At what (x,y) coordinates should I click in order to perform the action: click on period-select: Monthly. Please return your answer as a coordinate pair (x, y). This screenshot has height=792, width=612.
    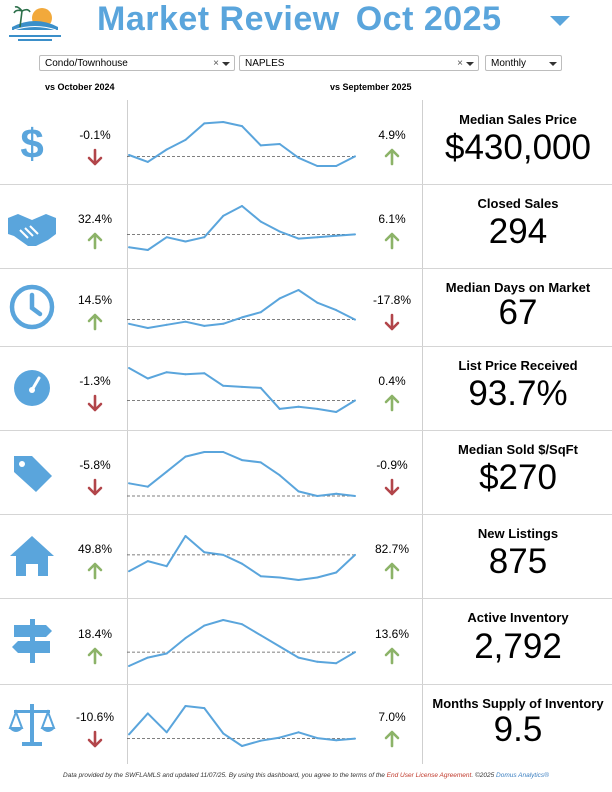
    Looking at the image, I should click on (523, 63).